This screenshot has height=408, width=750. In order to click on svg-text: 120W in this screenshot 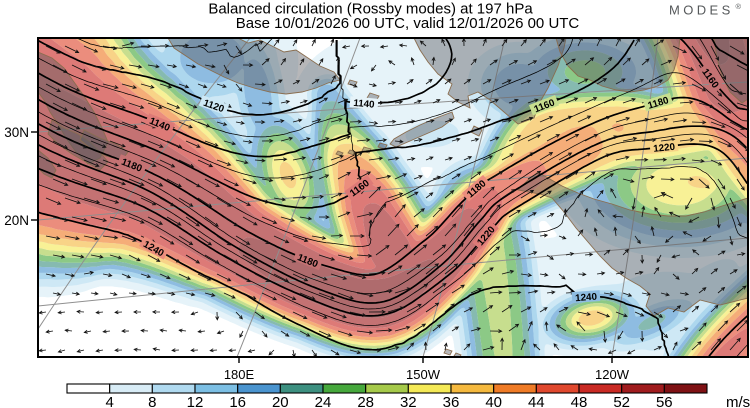, I will do `click(612, 374)`.